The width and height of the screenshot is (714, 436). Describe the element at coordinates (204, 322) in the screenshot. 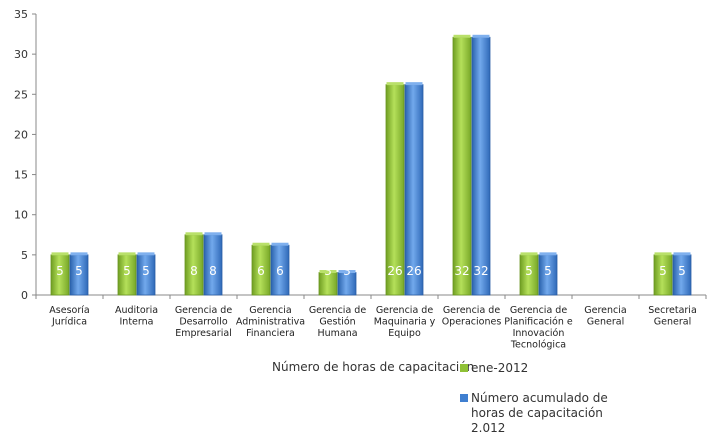

I see `category-label: Gerencia de Desarrollo Empresarial` at that location.